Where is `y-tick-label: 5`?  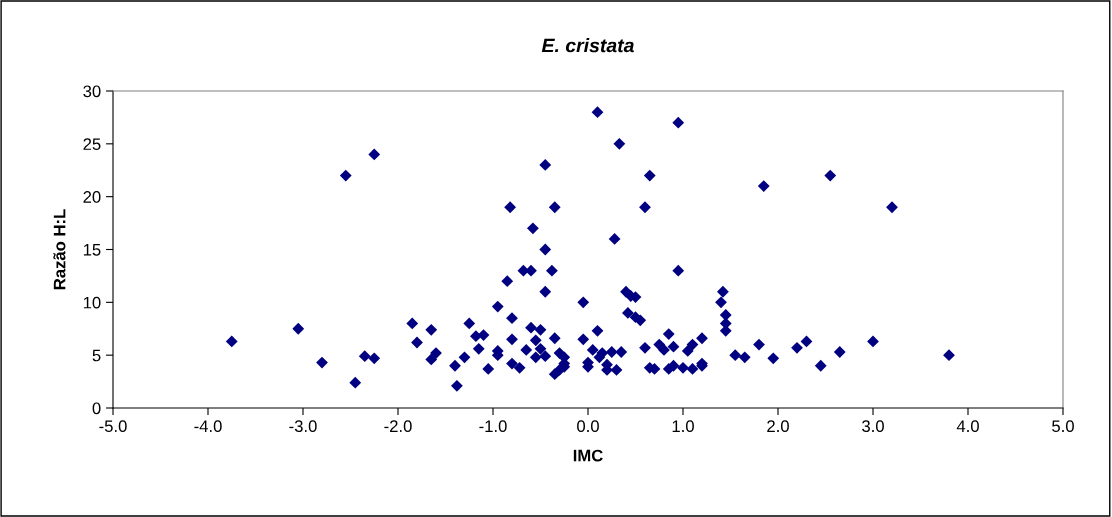
y-tick-label: 5 is located at coordinates (96, 355).